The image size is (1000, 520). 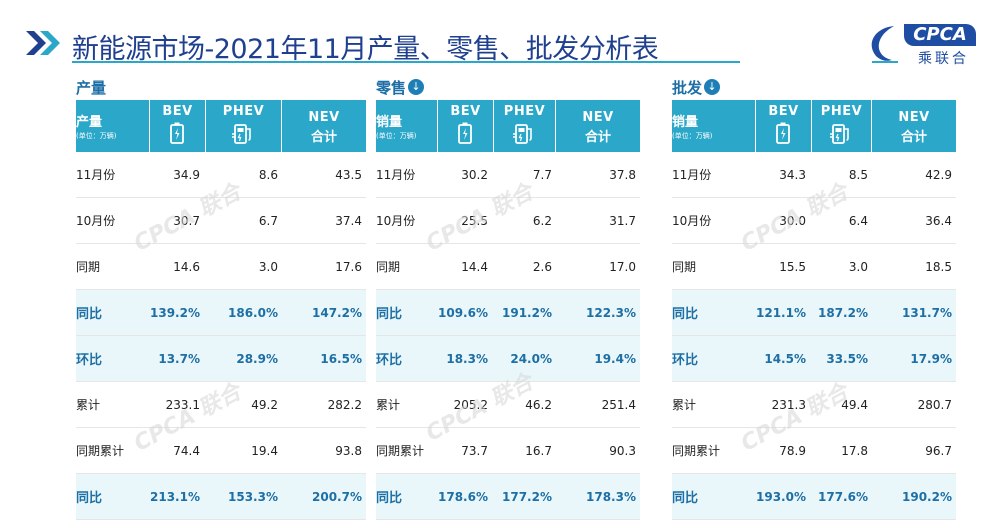 I want to click on bev-value: 231.3, so click(x=784, y=405).